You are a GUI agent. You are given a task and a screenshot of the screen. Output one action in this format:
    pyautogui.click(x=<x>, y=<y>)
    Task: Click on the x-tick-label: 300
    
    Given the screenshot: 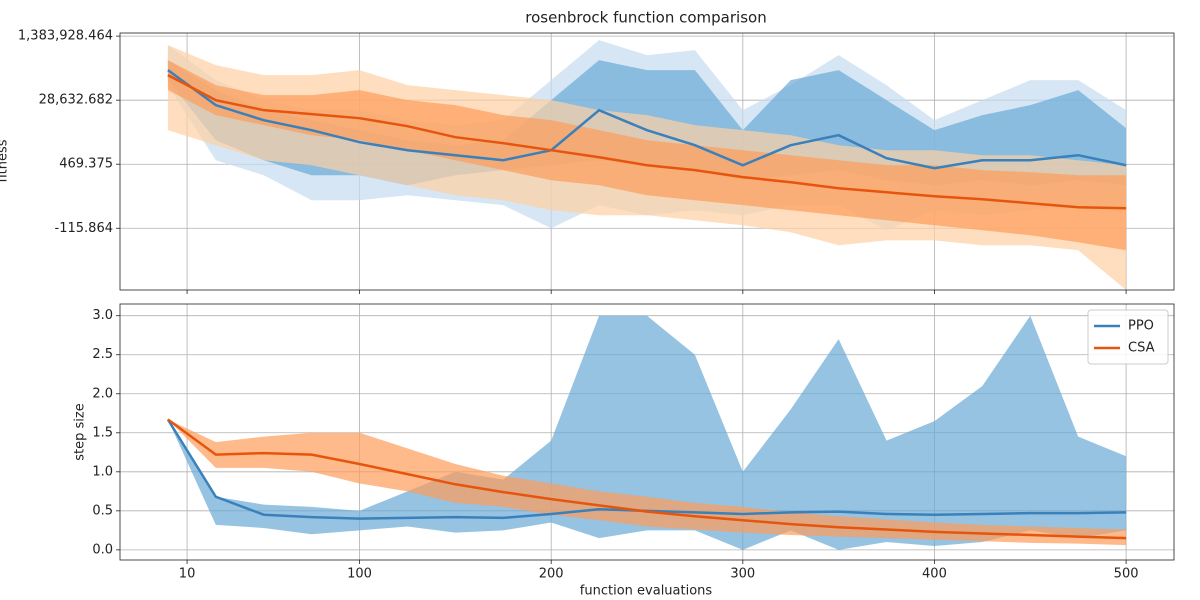 What is the action you would take?
    pyautogui.click(x=742, y=574)
    